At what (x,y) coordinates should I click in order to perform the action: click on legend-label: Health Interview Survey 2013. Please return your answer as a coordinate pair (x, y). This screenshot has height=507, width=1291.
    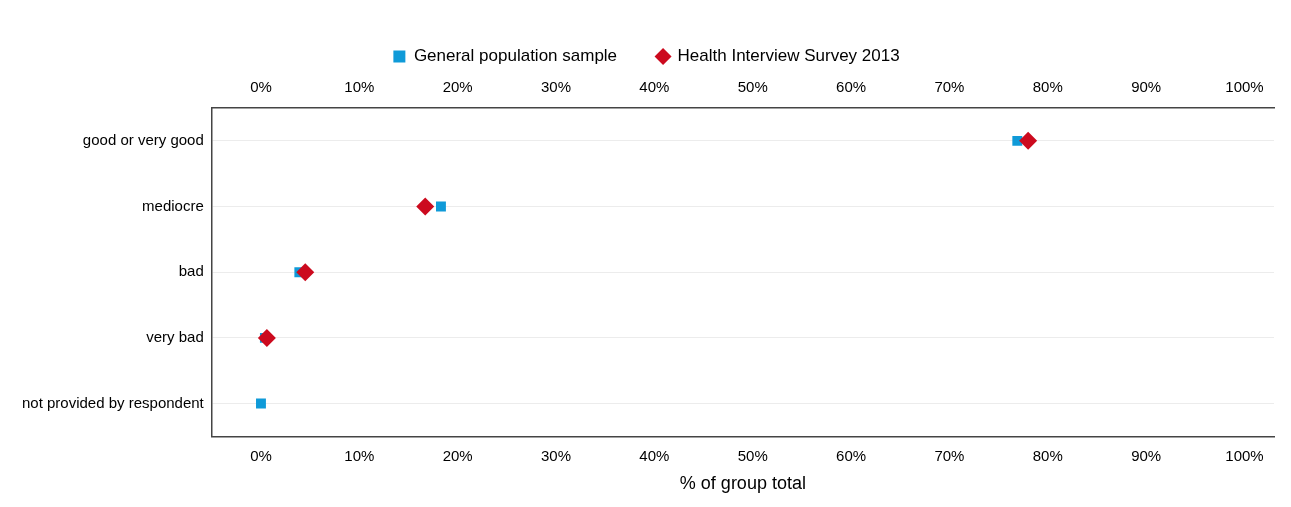
    Looking at the image, I should click on (788, 56).